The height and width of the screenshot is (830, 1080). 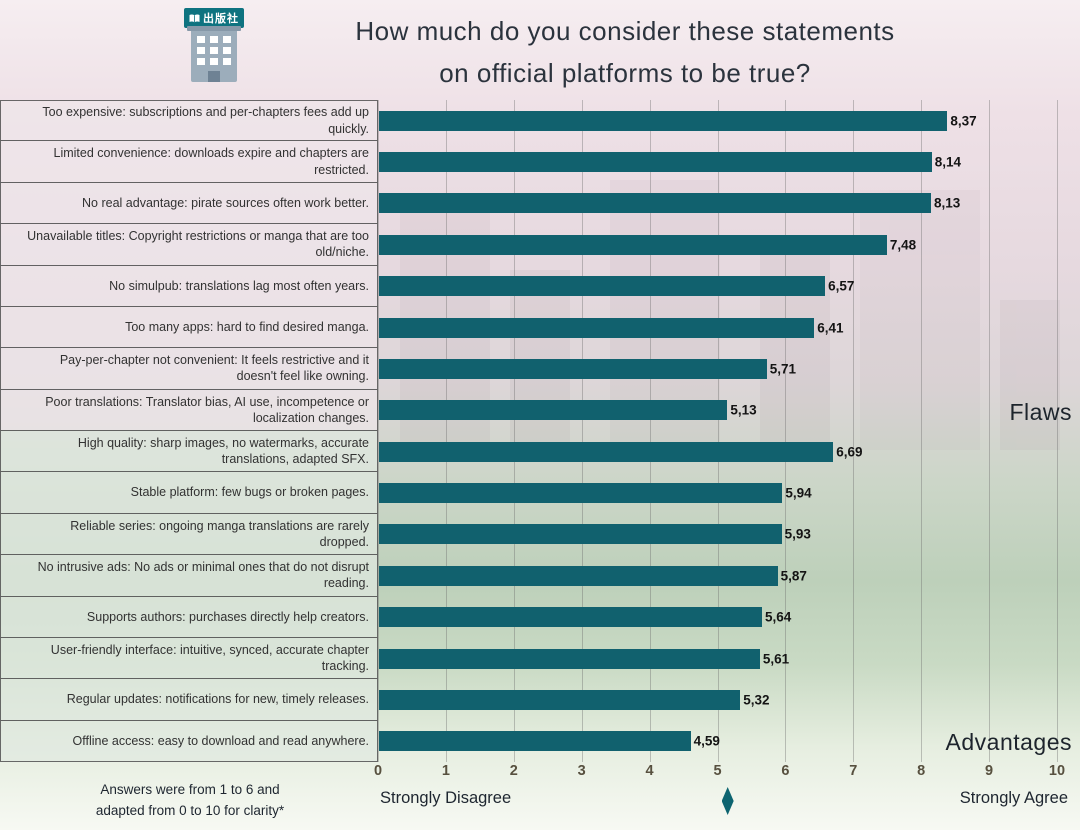 I want to click on value-label: 5,93, so click(x=797, y=534).